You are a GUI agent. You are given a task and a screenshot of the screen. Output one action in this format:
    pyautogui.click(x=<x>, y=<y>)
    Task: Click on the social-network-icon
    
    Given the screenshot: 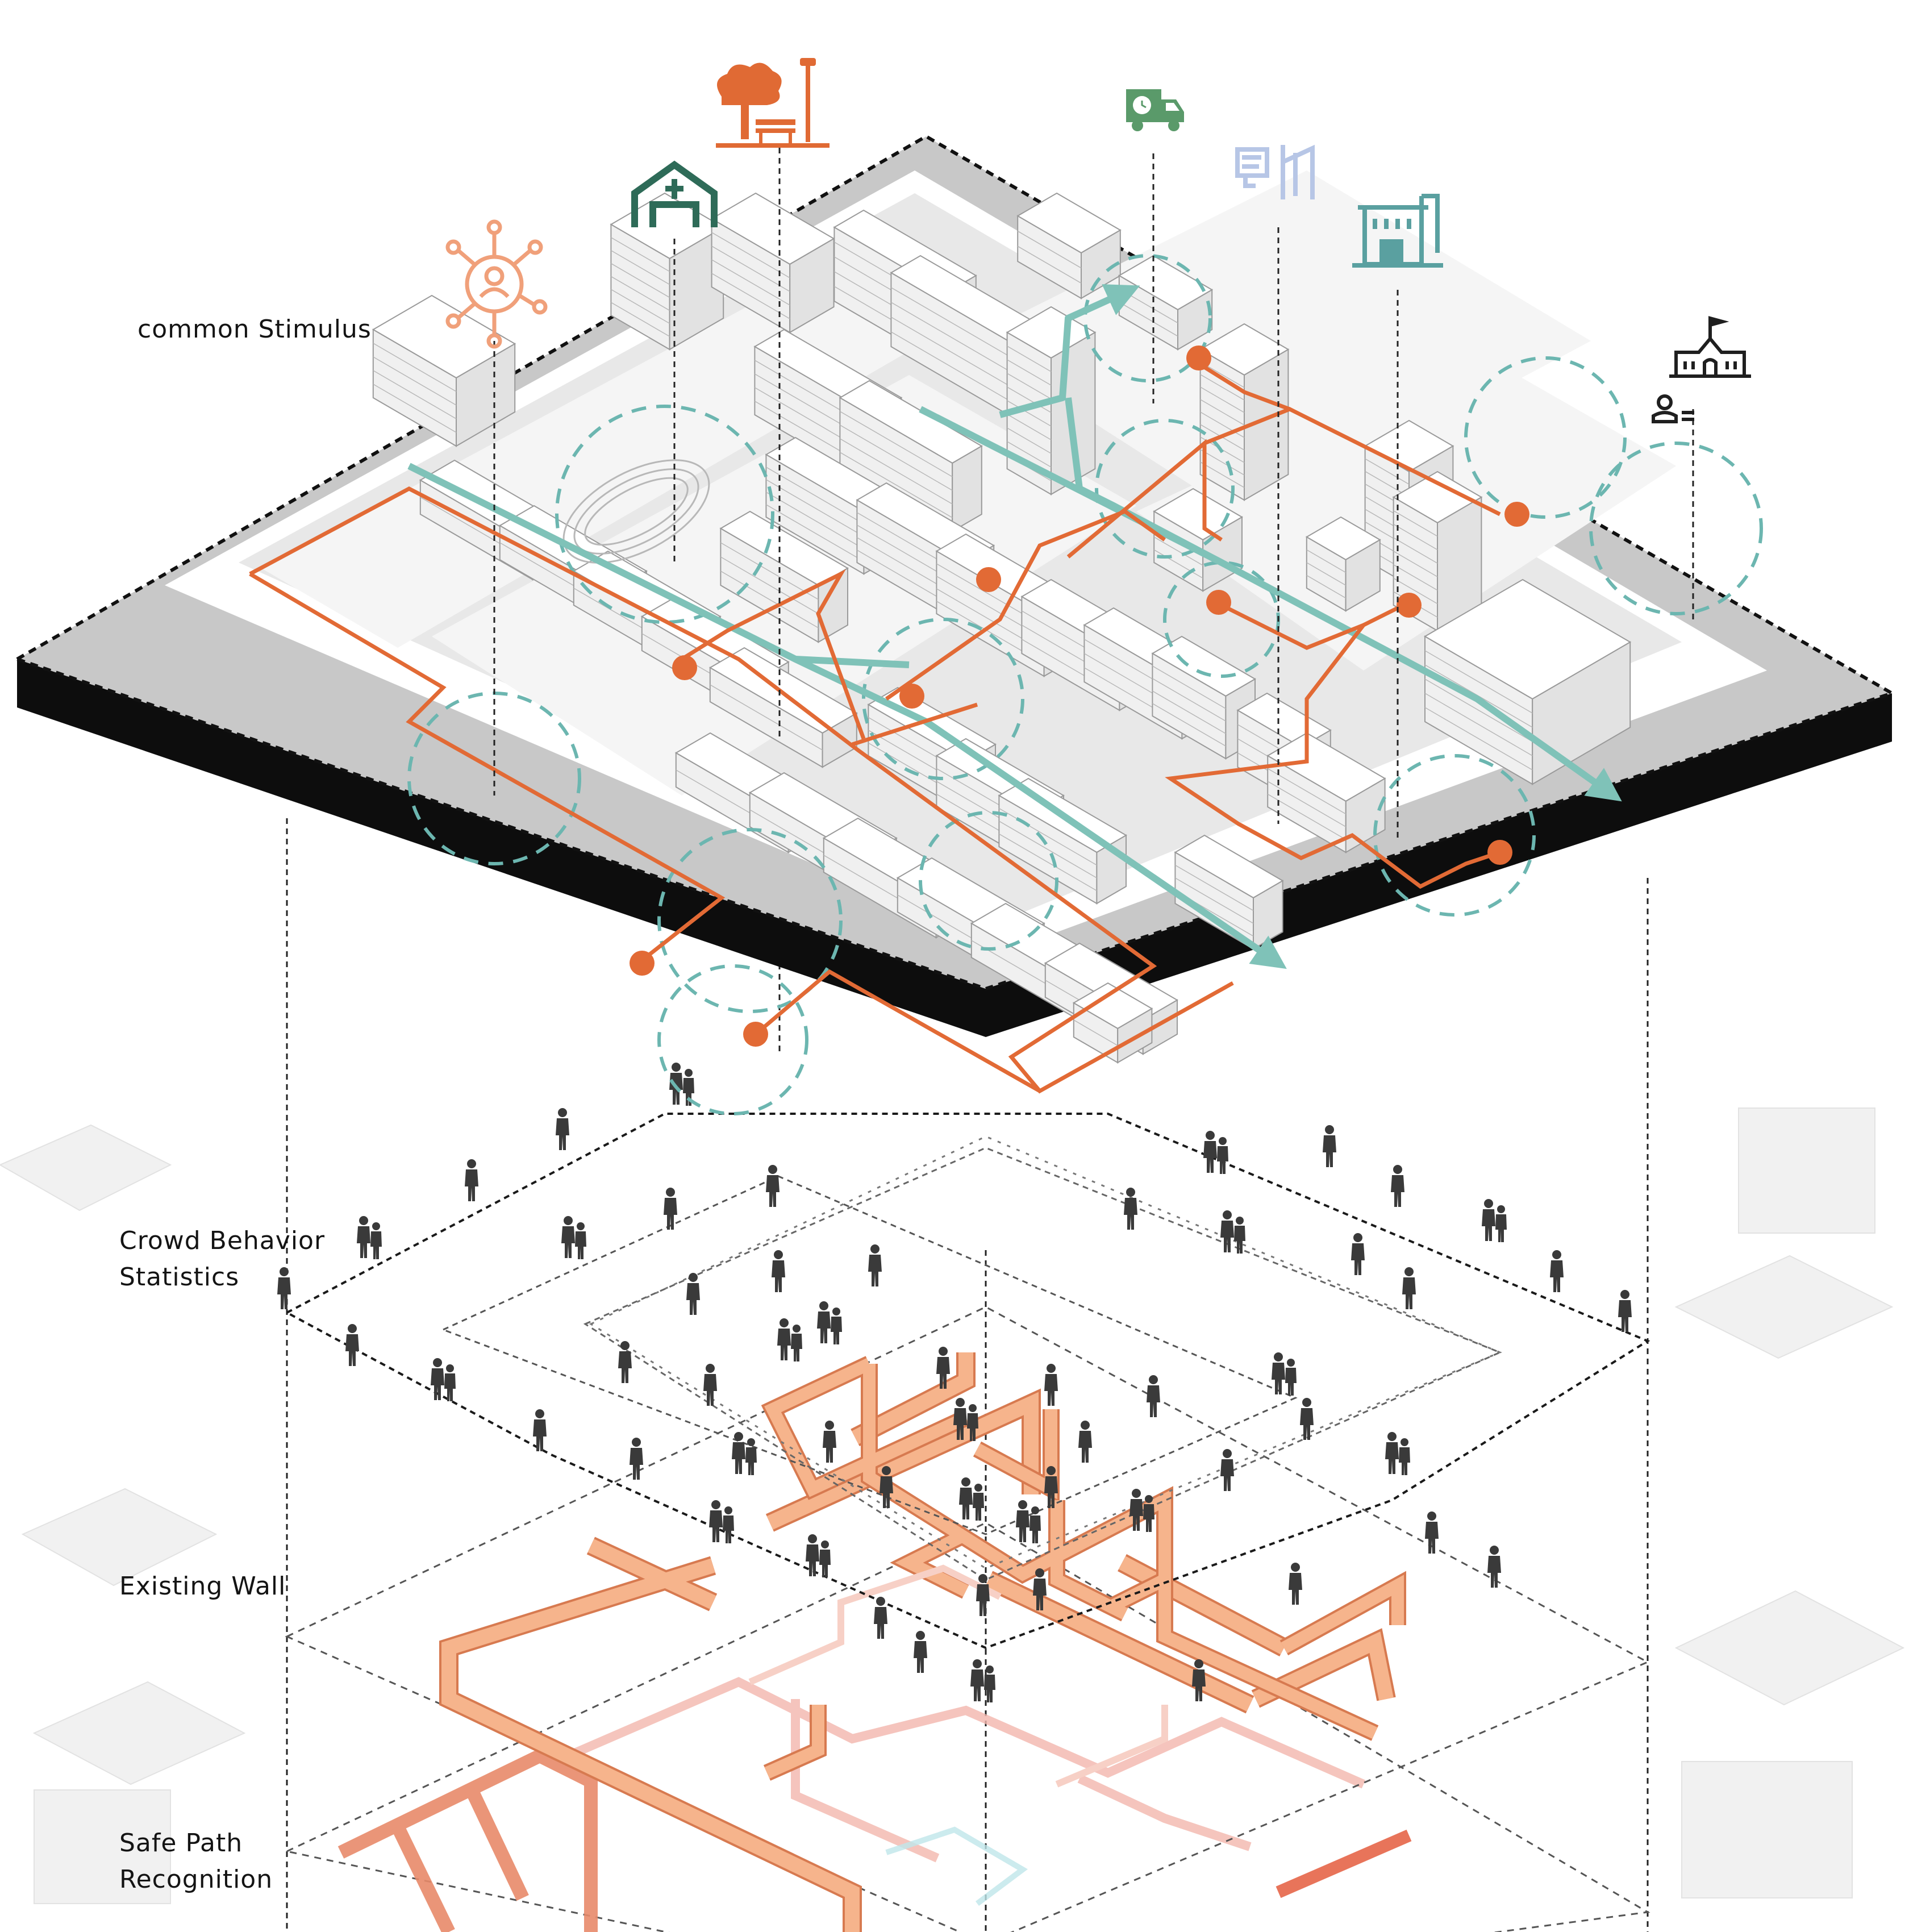 What is the action you would take?
    pyautogui.click(x=496, y=284)
    